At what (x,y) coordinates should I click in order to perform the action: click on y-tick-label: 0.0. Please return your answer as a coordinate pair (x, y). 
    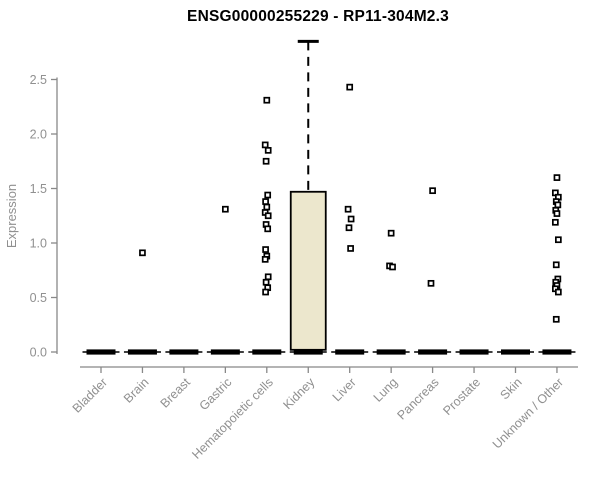
    Looking at the image, I should click on (38, 353).